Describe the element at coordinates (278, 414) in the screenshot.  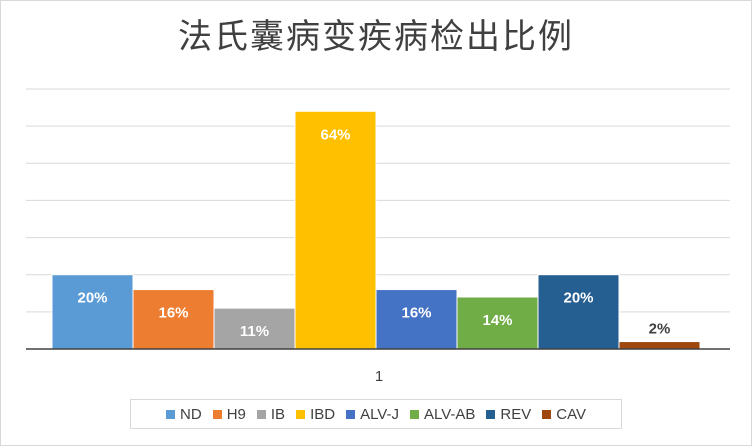
I see `legend-label: IB` at that location.